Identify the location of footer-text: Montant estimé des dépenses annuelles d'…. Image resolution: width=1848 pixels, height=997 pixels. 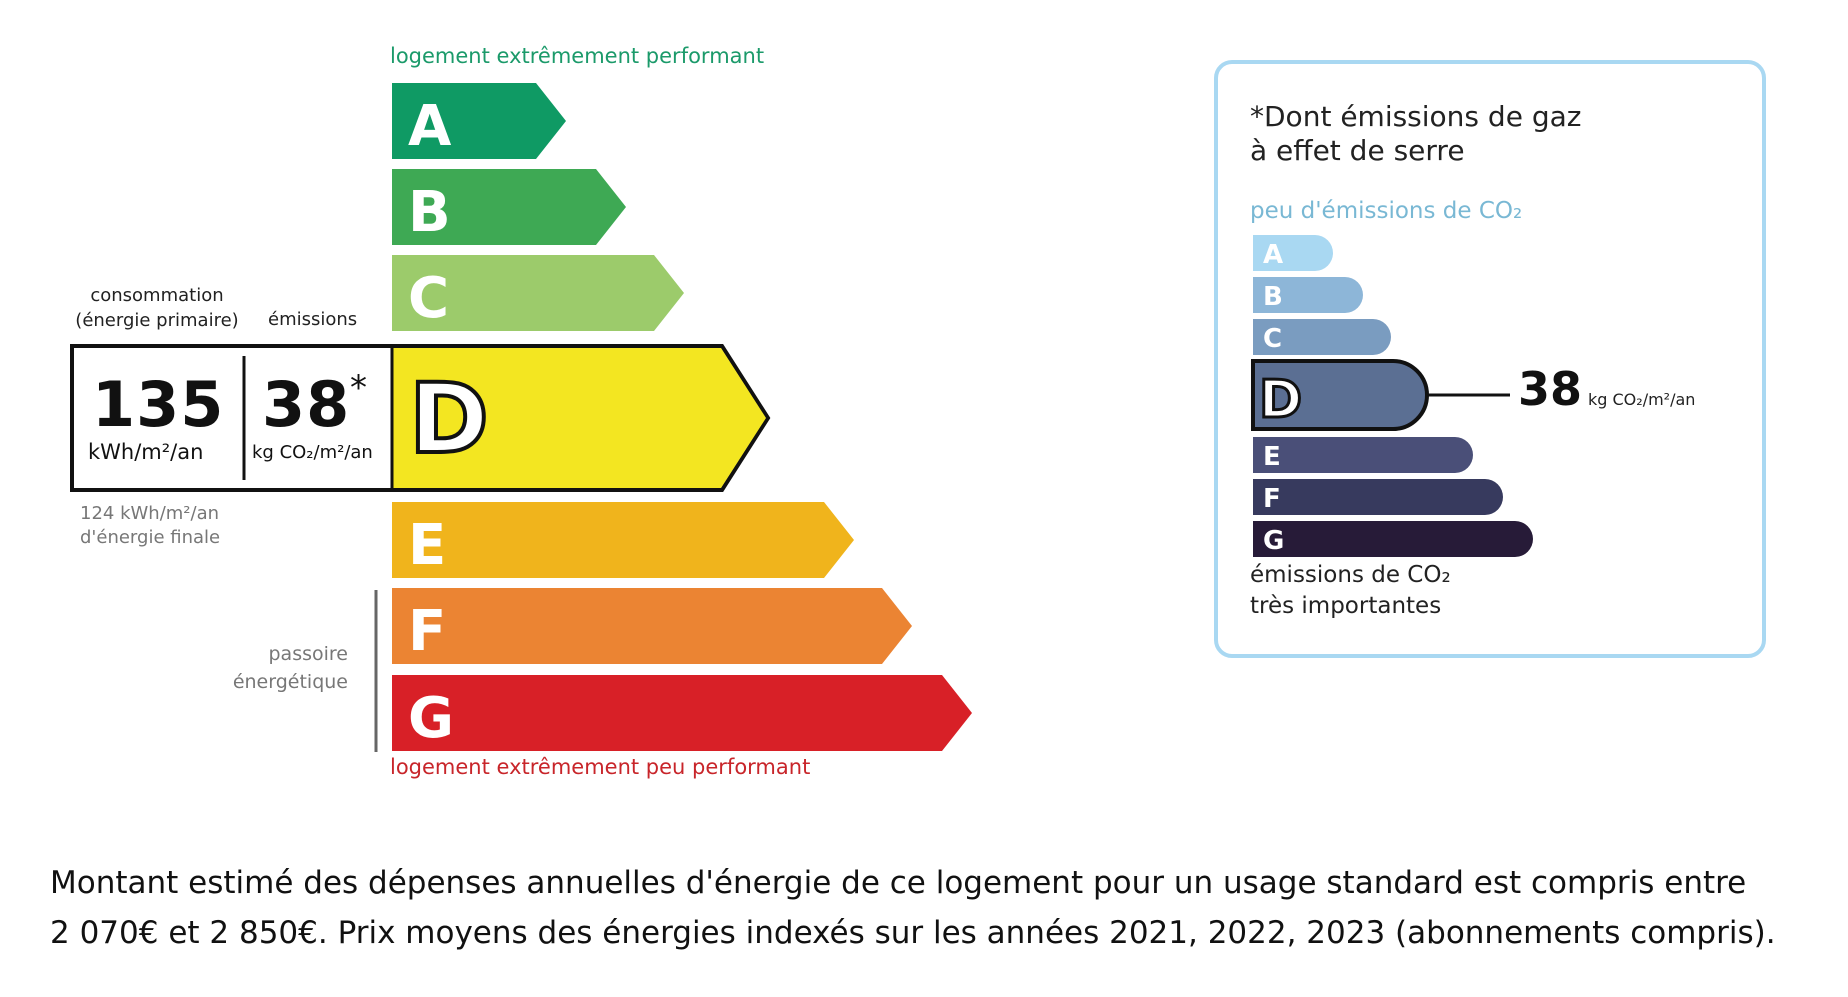
(913, 908).